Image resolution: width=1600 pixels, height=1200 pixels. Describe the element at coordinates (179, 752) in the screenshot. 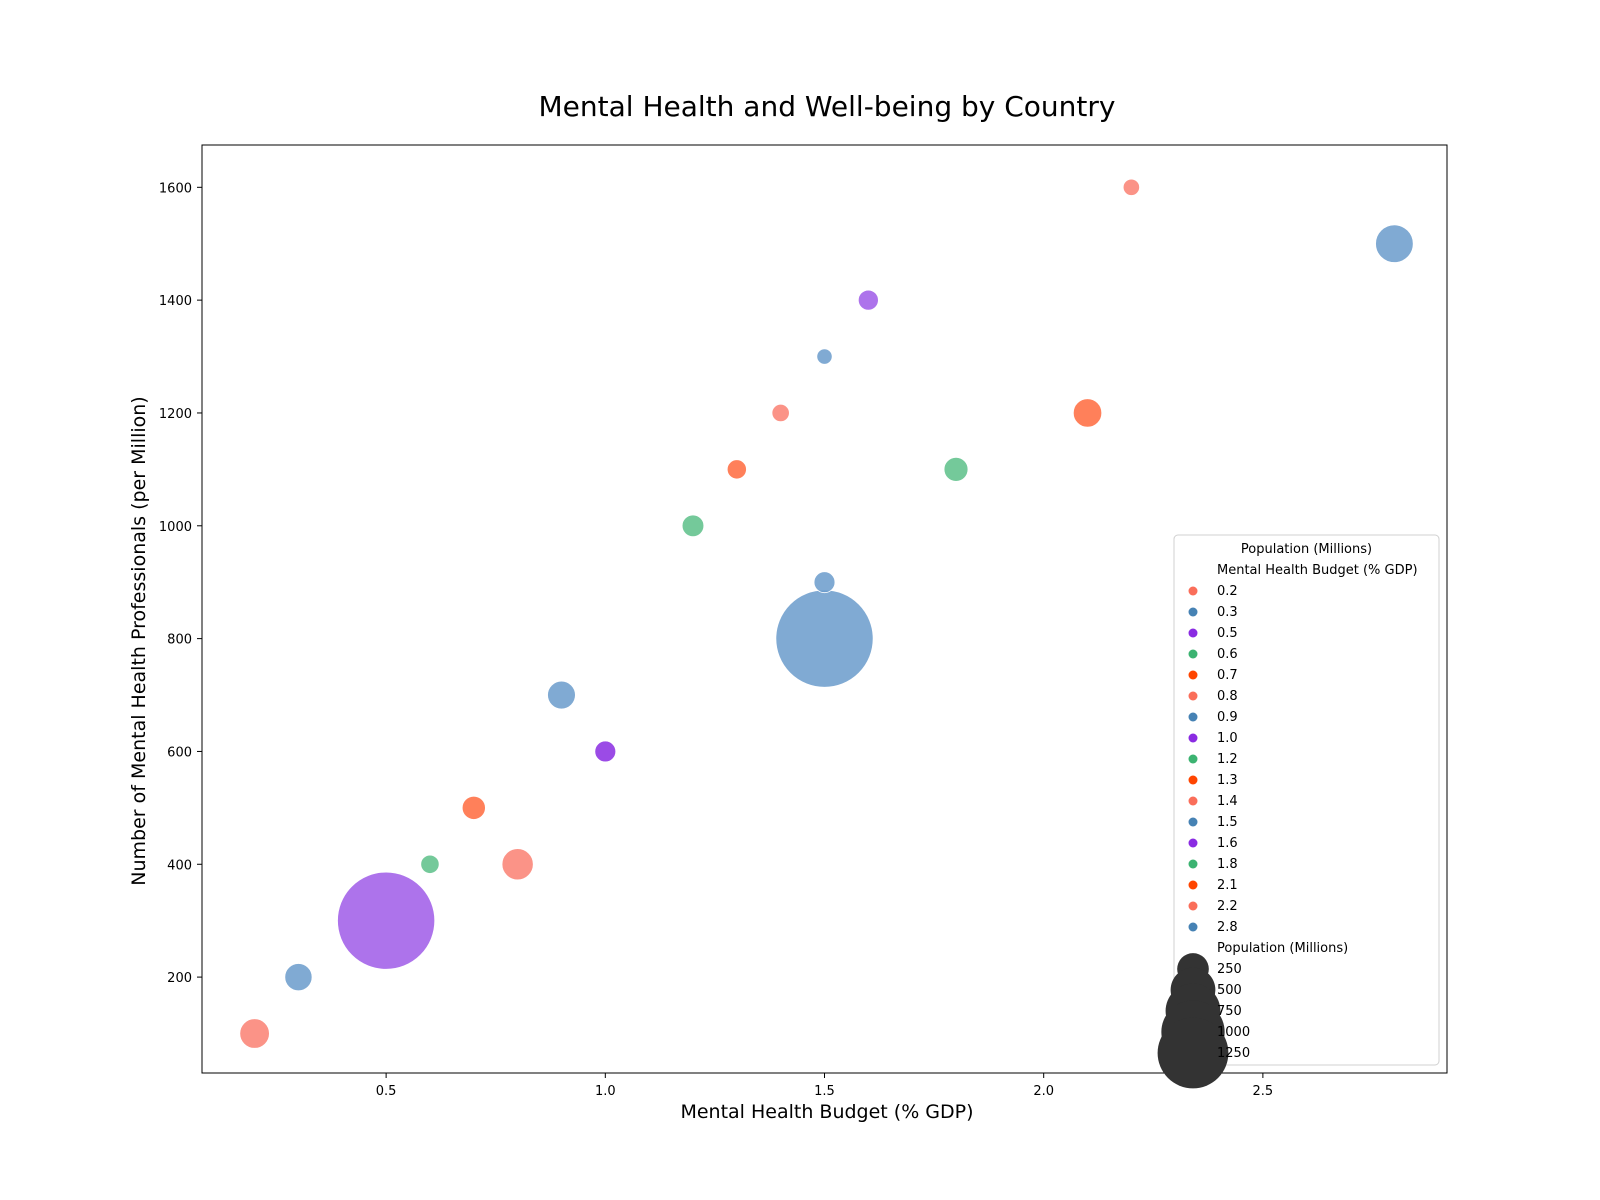

I see `y-tick-label: 600` at that location.